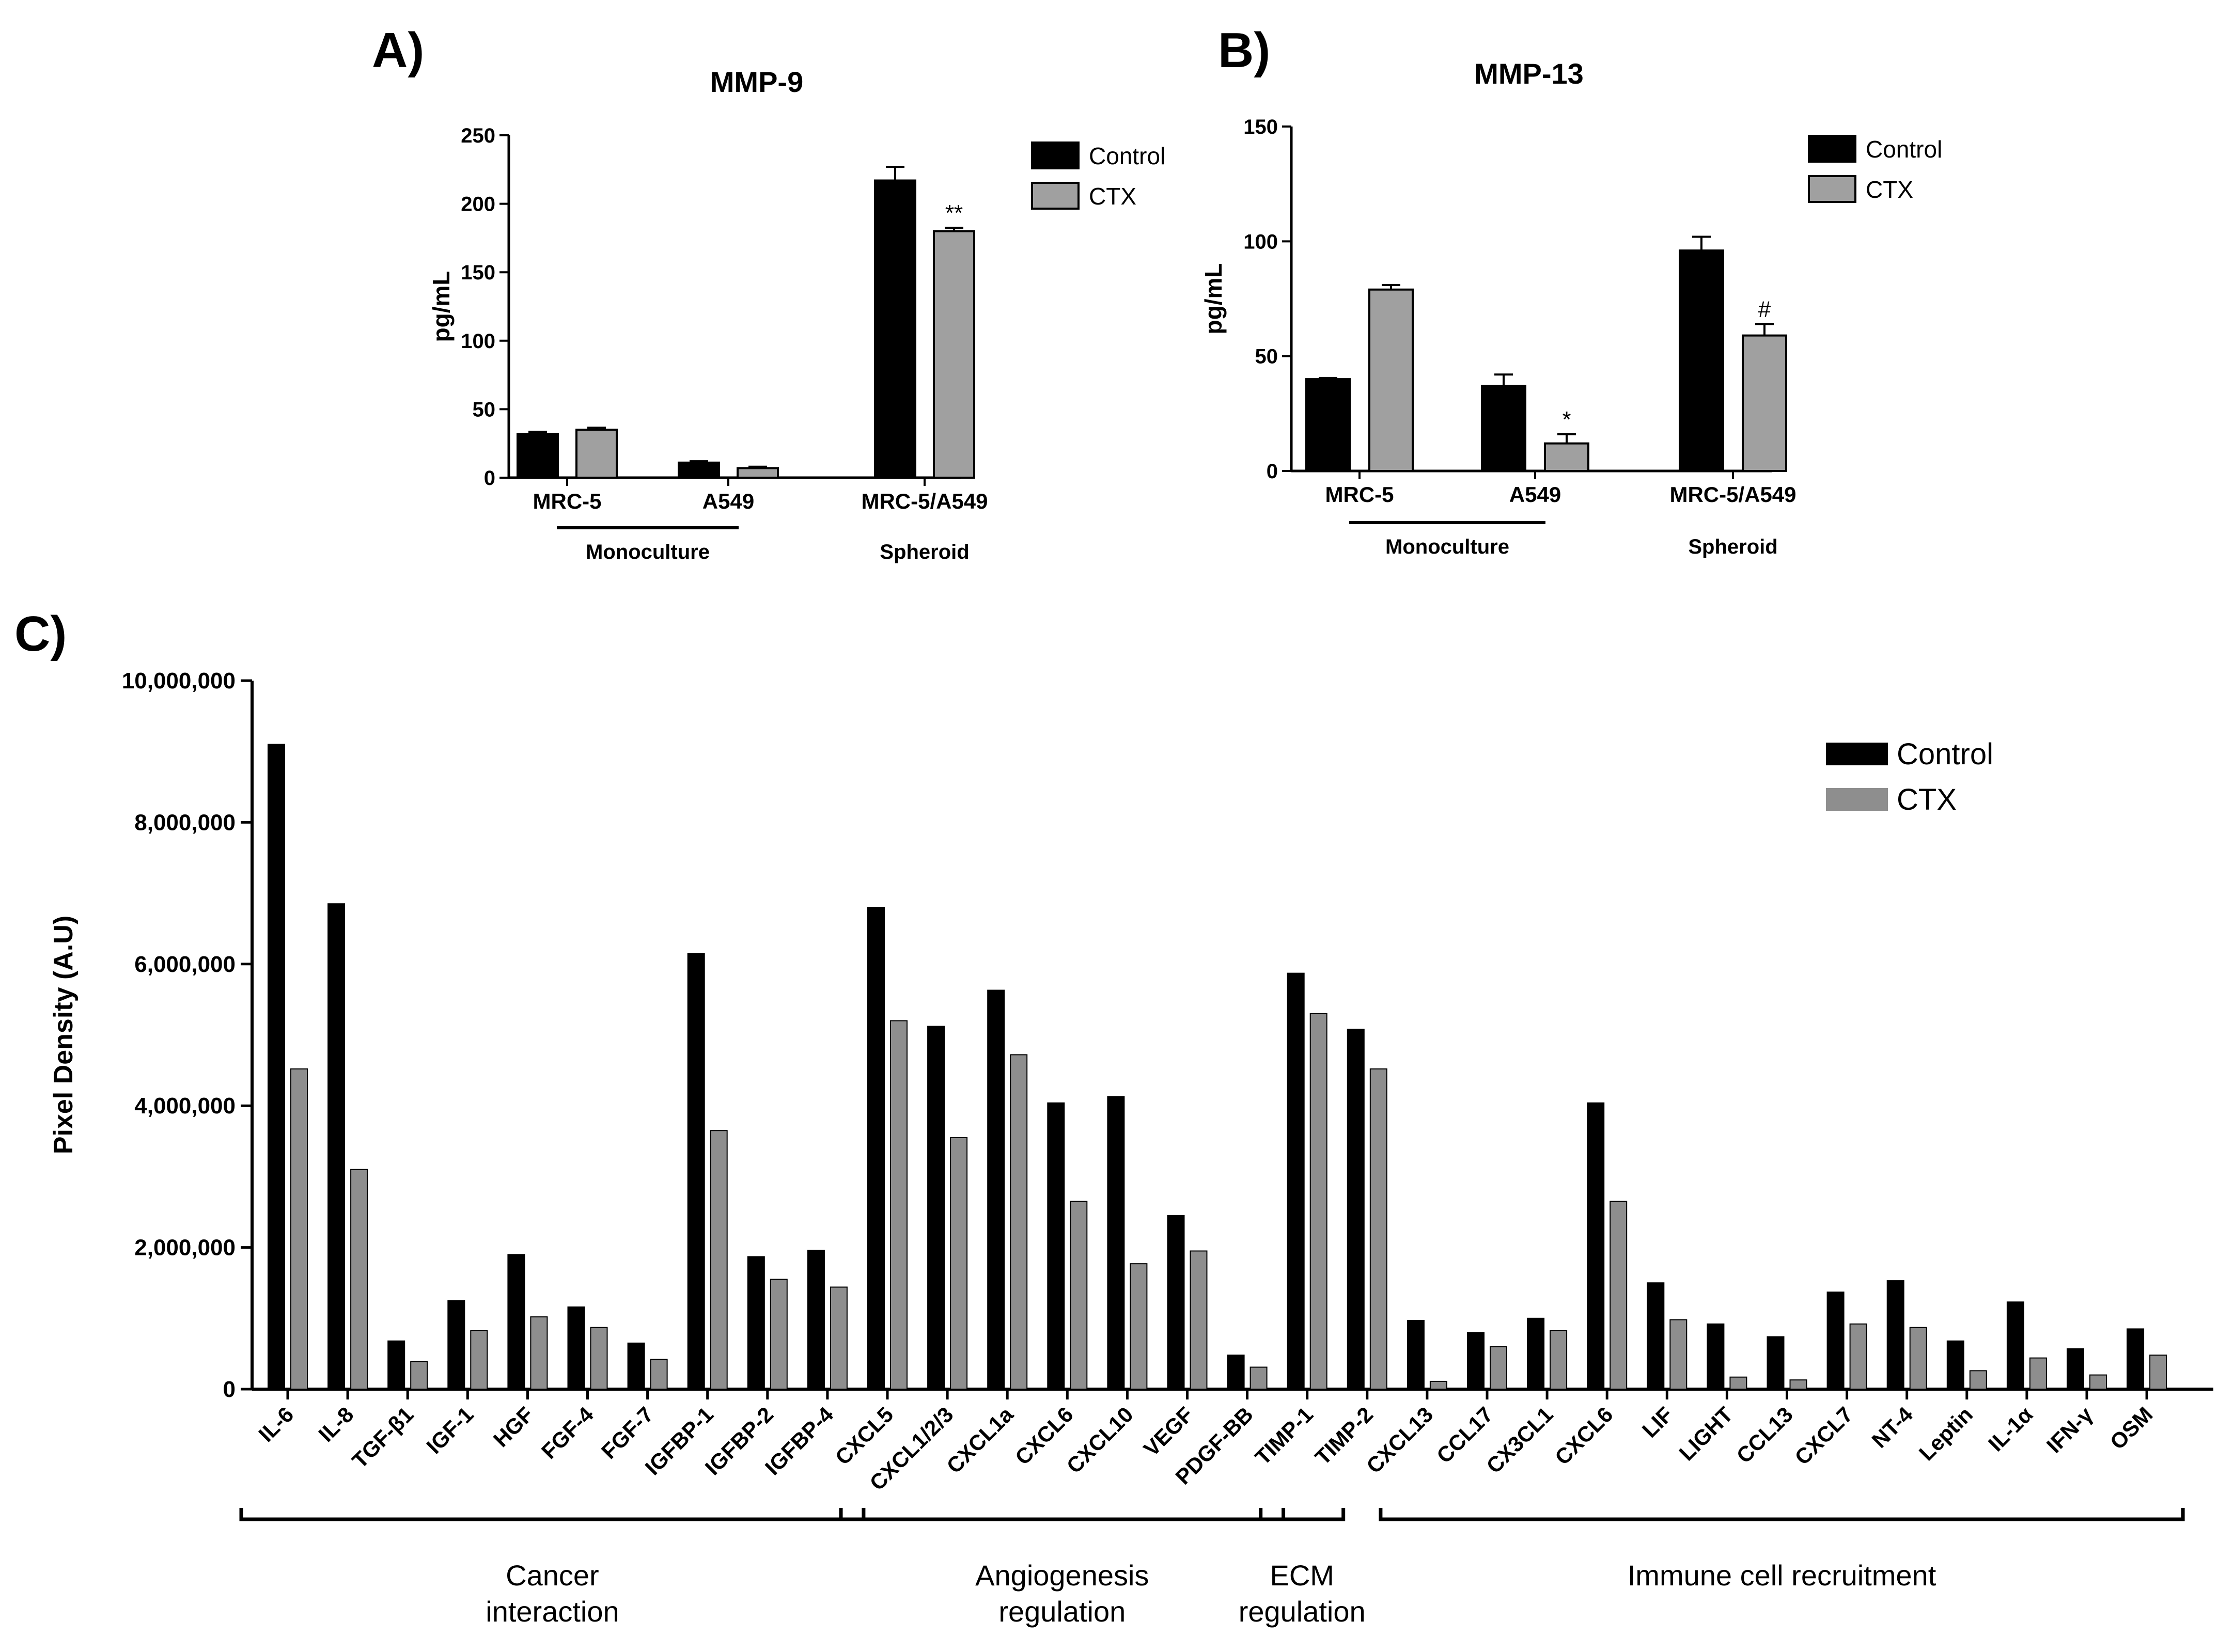 The image size is (2234, 1652). Describe the element at coordinates (1529, 73) in the screenshot. I see `chart-title: MMP-13` at that location.